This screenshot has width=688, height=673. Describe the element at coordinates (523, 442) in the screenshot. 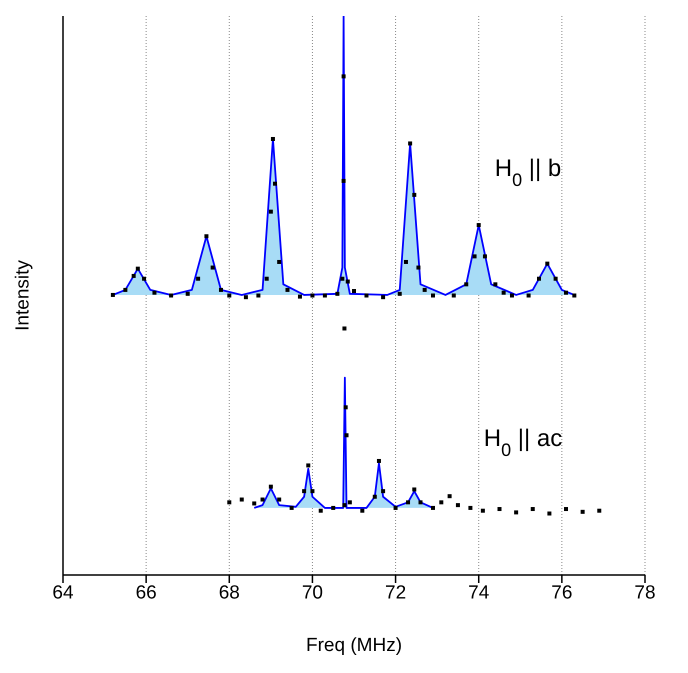

I see `annotation: H$_{0}$ || ac` at that location.